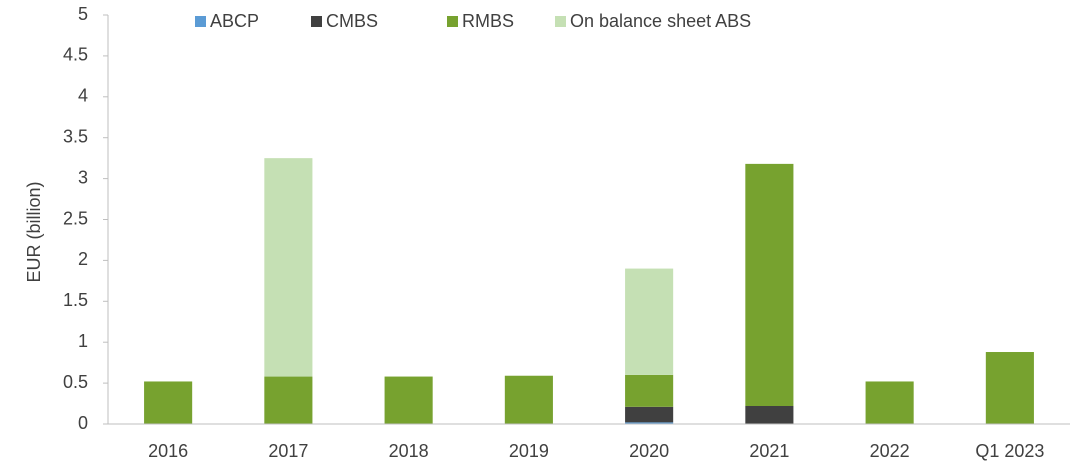 This screenshot has width=1084, height=465. What do you see at coordinates (234, 21) in the screenshot?
I see `legend-label: ABCP` at bounding box center [234, 21].